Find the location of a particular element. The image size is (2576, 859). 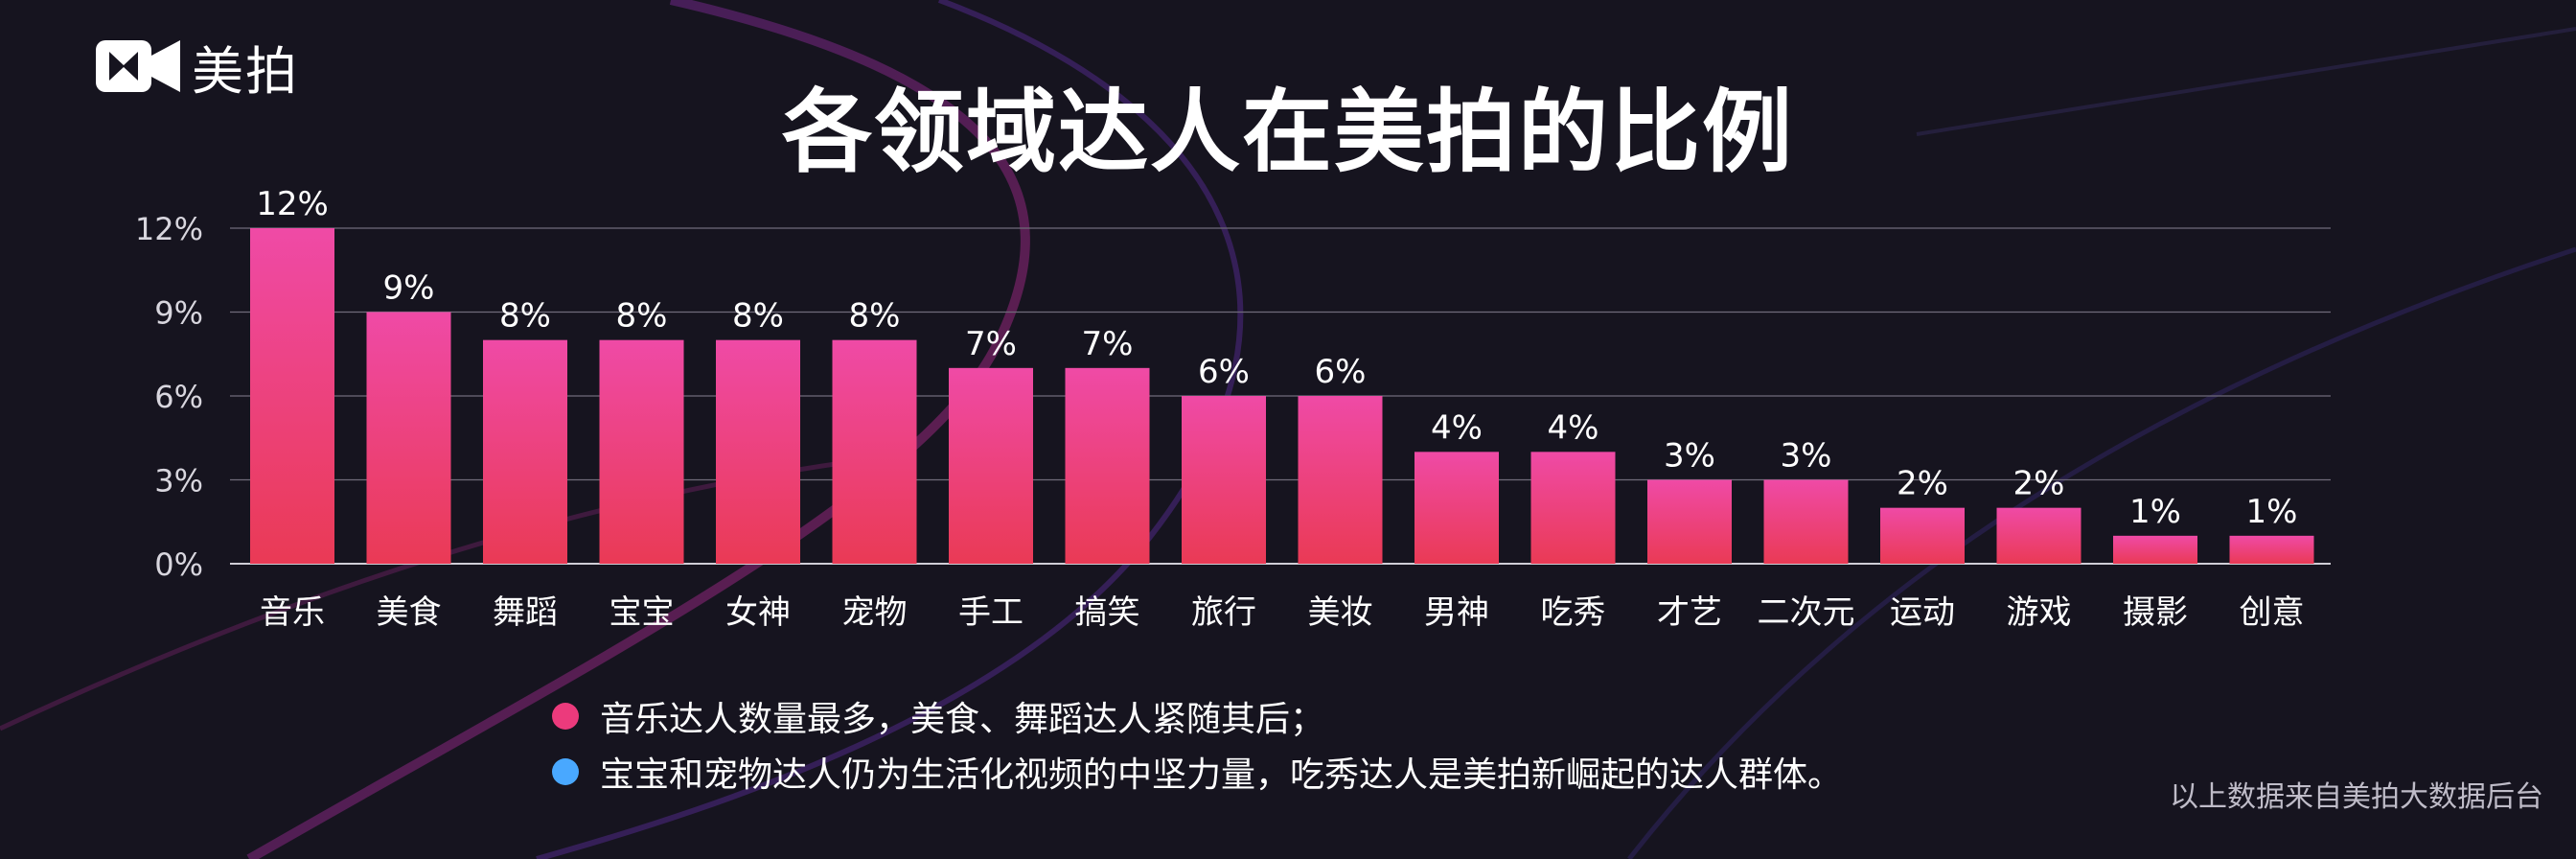

note-item: 宝宝和宠物达人仍为生活化视频的中坚力量，吃秀达人是美拍新崛起的达人群体。 is located at coordinates (1197, 772).